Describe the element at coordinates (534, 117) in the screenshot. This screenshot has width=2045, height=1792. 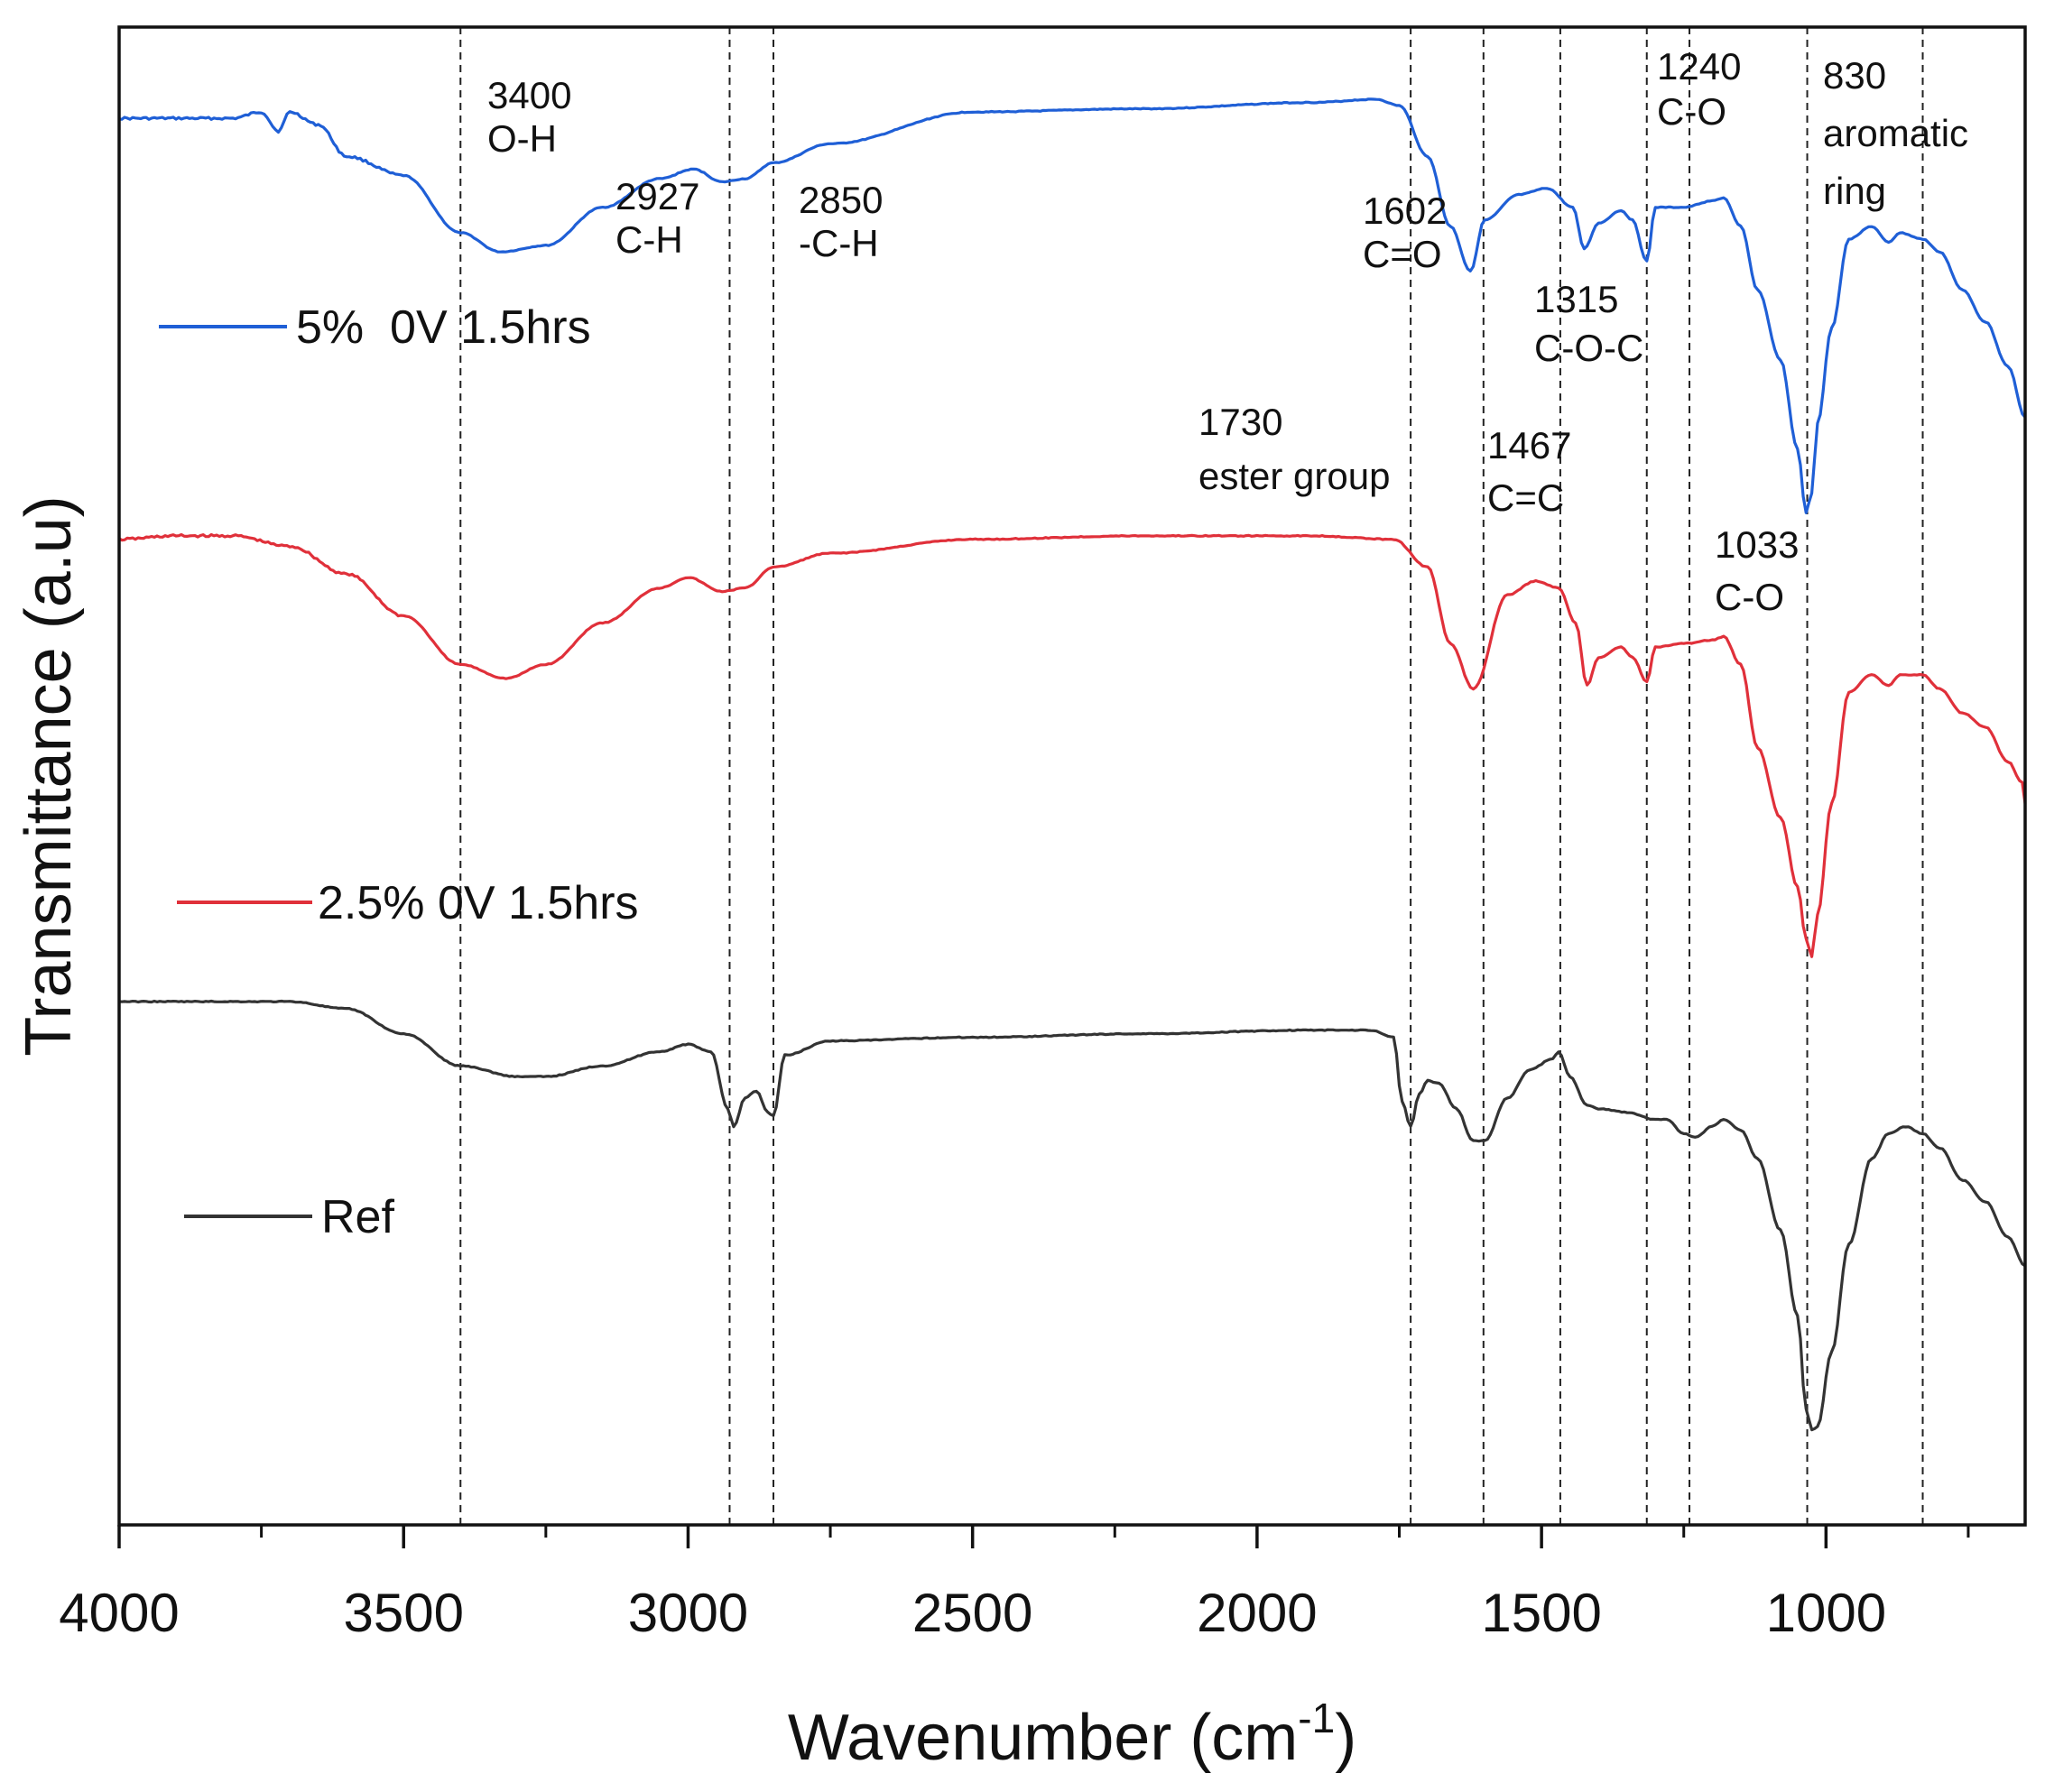
I see `annotation-3400: 3400 O-H` at that location.